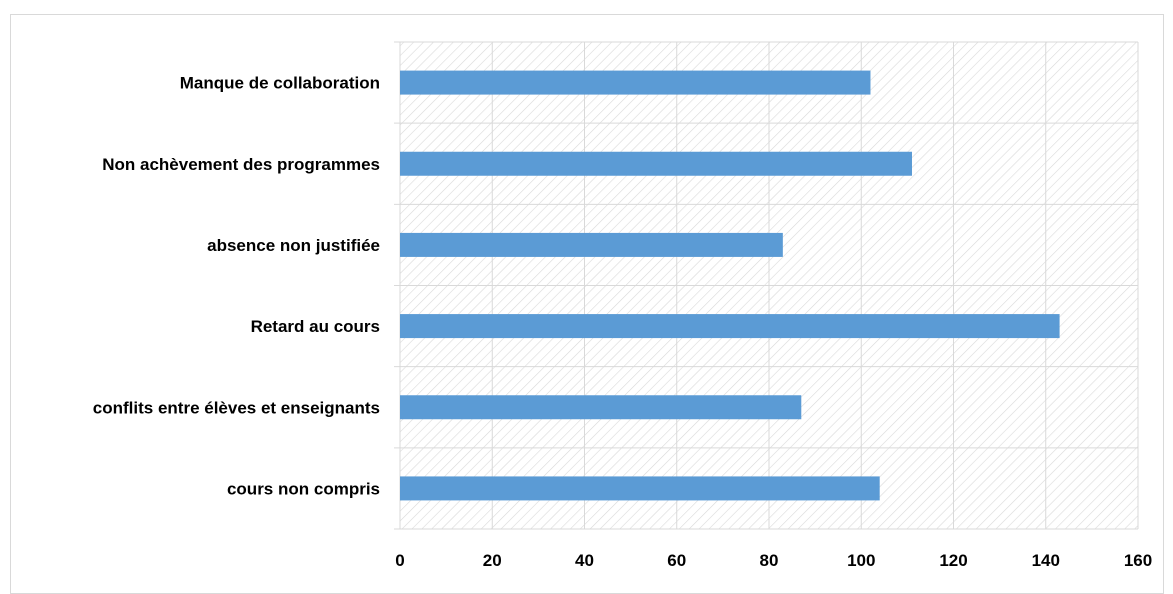 The image size is (1173, 594). Describe the element at coordinates (769, 560) in the screenshot. I see `x-tick-label: 80` at that location.